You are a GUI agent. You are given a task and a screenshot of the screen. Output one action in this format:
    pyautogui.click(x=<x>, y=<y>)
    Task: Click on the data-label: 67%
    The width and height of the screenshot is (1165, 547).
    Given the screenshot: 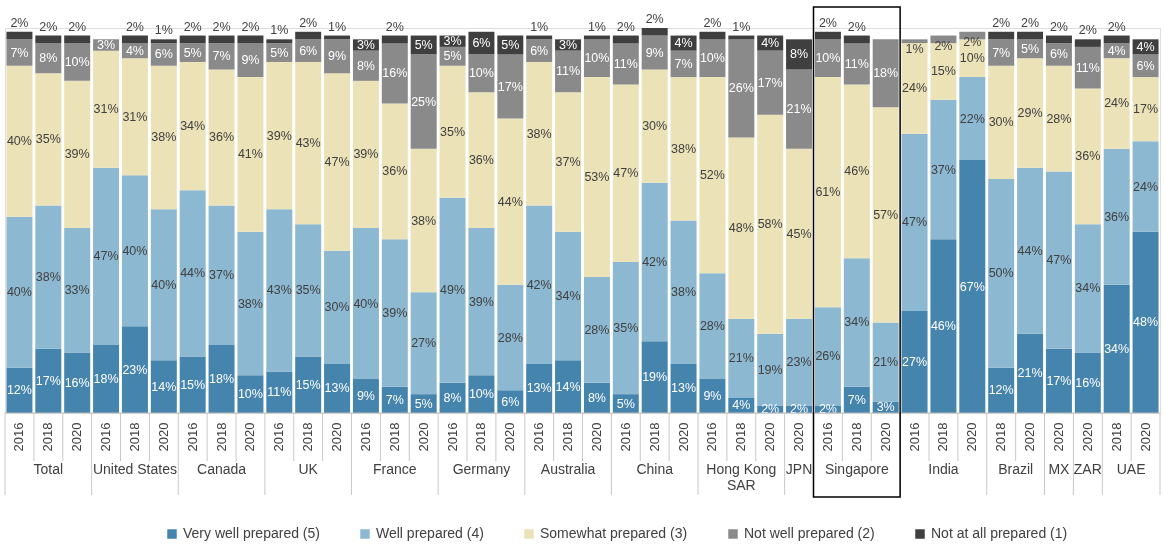 What is the action you would take?
    pyautogui.click(x=972, y=286)
    